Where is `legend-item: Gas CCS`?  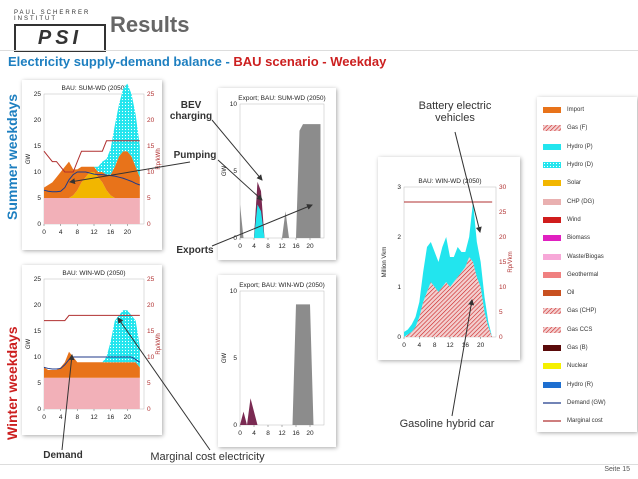 legend-item: Gas CCS is located at coordinates (587, 330).